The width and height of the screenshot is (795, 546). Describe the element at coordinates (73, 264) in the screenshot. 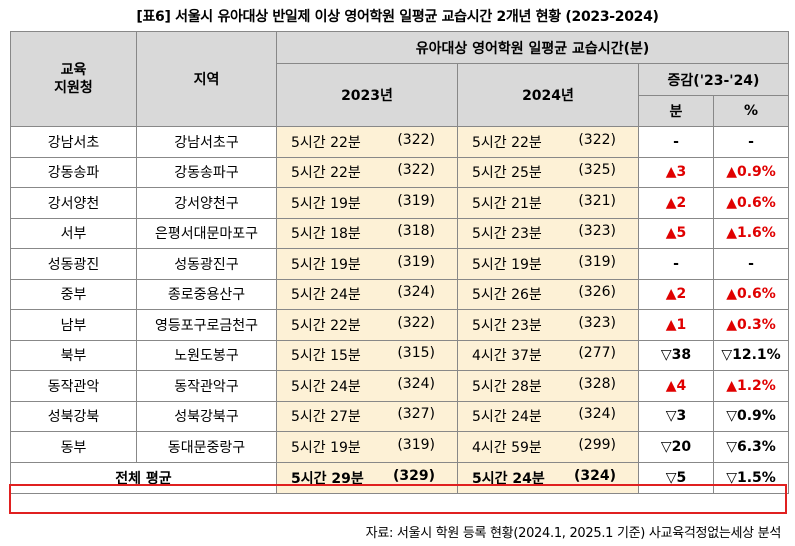

I see `office-cell: 성동광진` at that location.